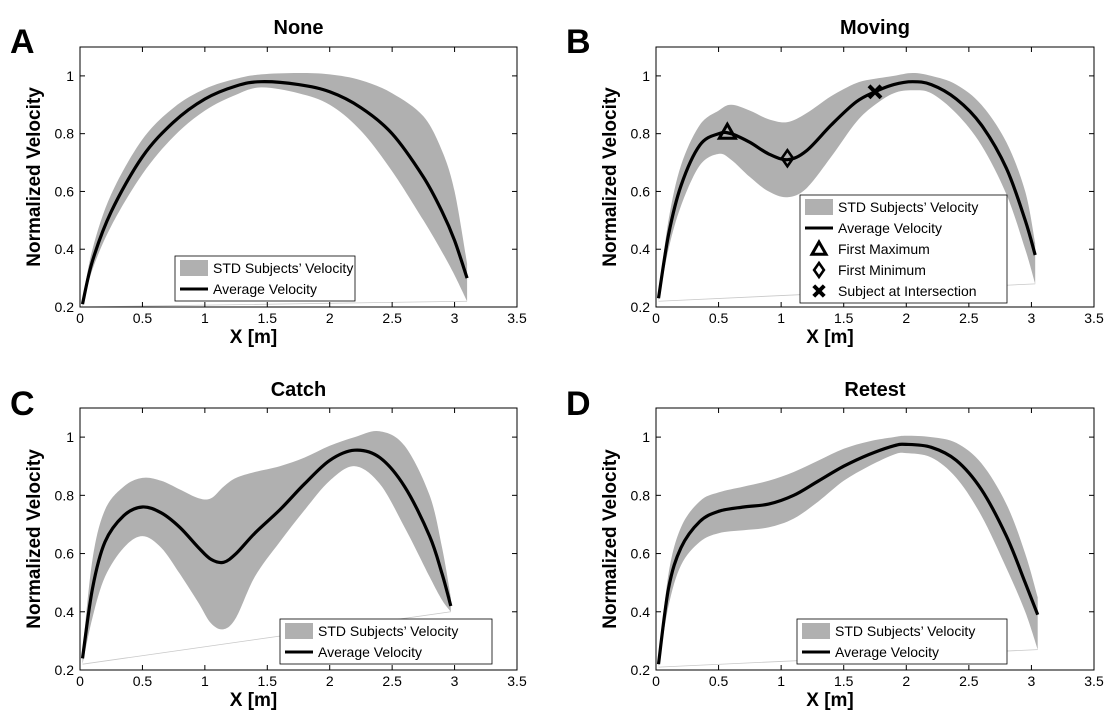  I want to click on legend-entry-label: Subject at Intersection, so click(907, 291).